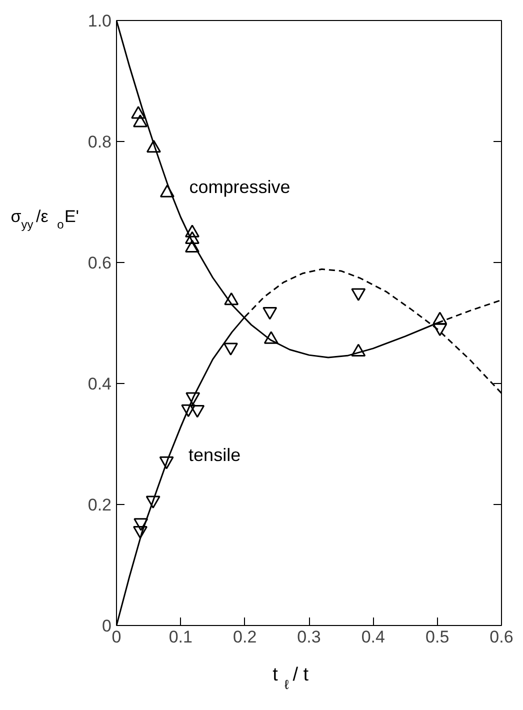 This screenshot has width=523, height=710. Describe the element at coordinates (239, 186) in the screenshot. I see `series-label: compressive` at that location.